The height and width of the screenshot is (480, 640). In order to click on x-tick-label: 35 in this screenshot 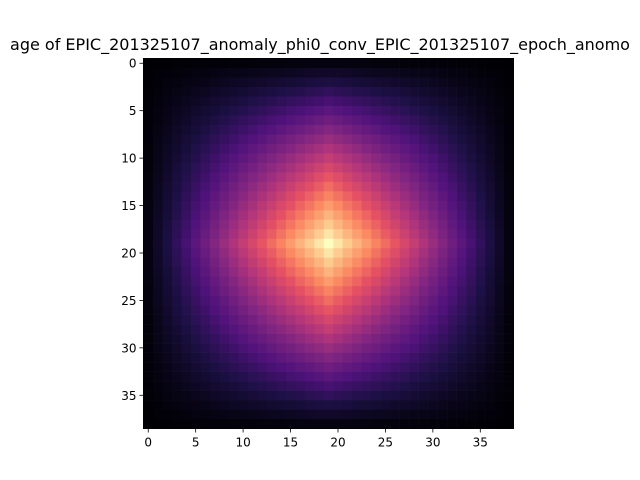, I will do `click(480, 443)`.